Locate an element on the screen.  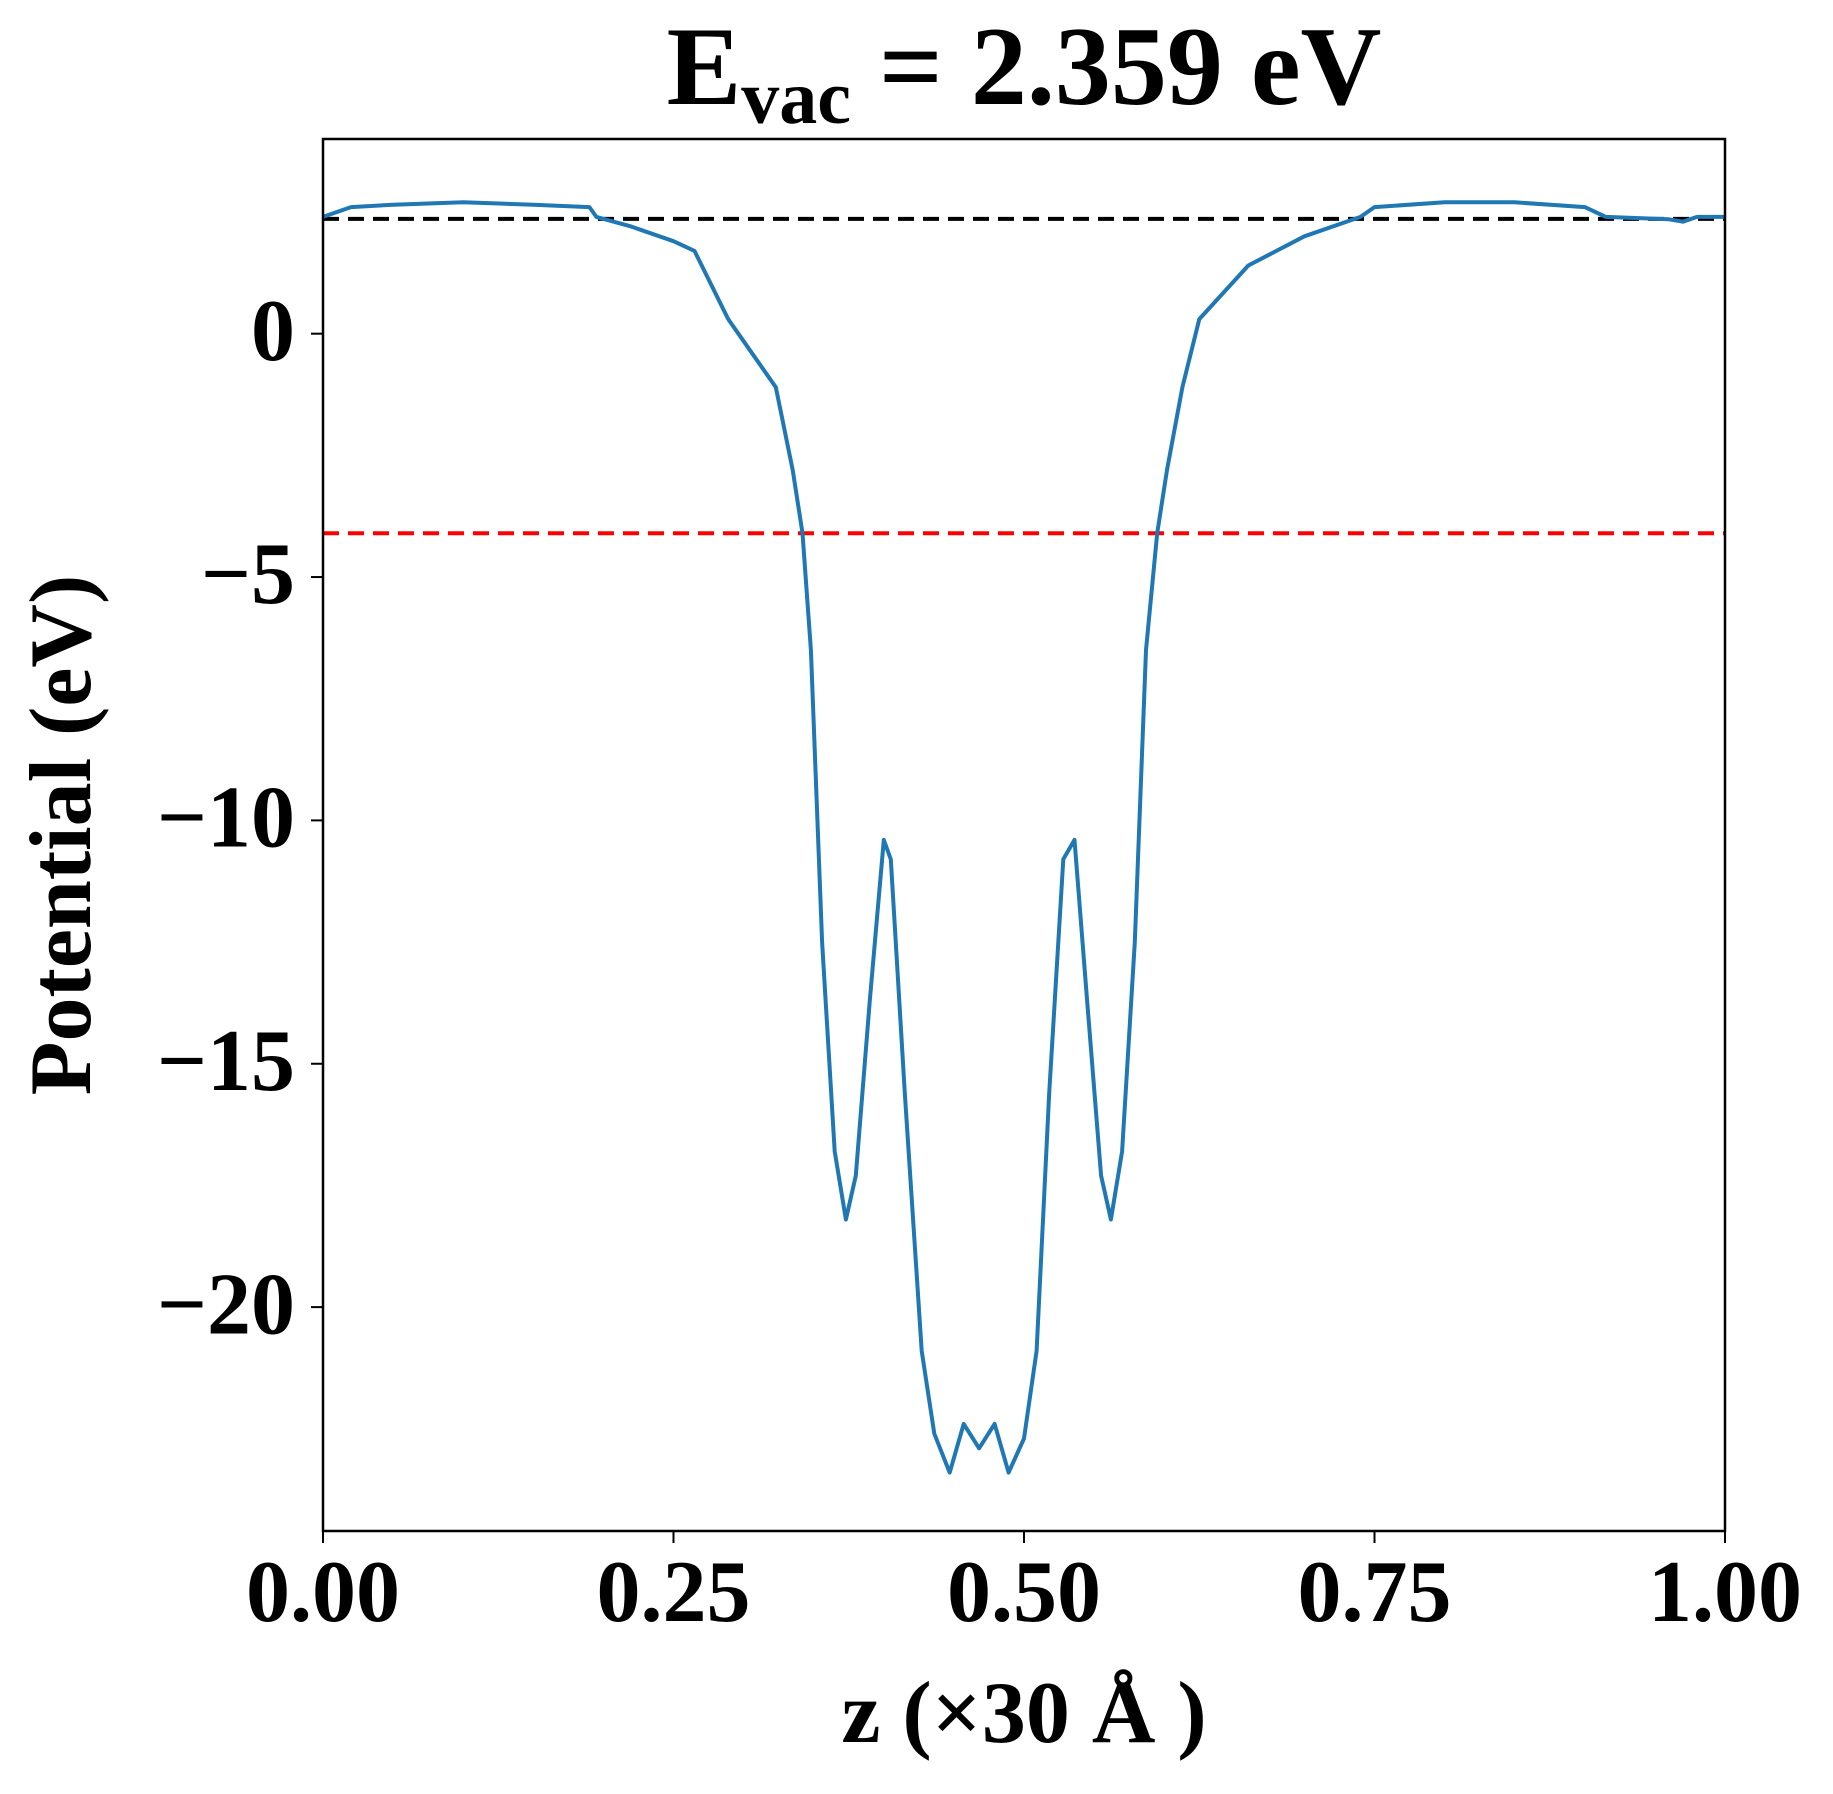
x-tick-label: 0.75 is located at coordinates (1375, 1592).